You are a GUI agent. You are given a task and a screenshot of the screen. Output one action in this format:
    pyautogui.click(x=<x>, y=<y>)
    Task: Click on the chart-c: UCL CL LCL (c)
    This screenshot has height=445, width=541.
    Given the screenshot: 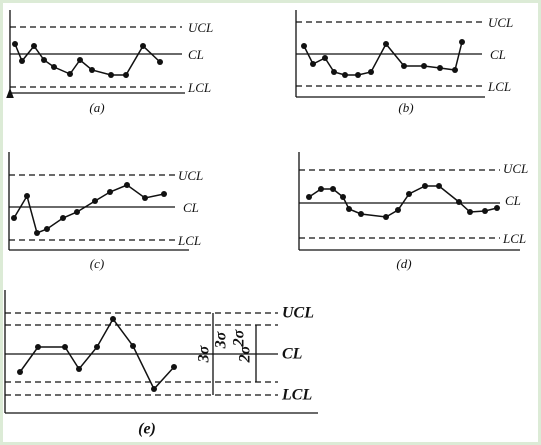 What is the action you would take?
    pyautogui.click(x=105, y=211)
    